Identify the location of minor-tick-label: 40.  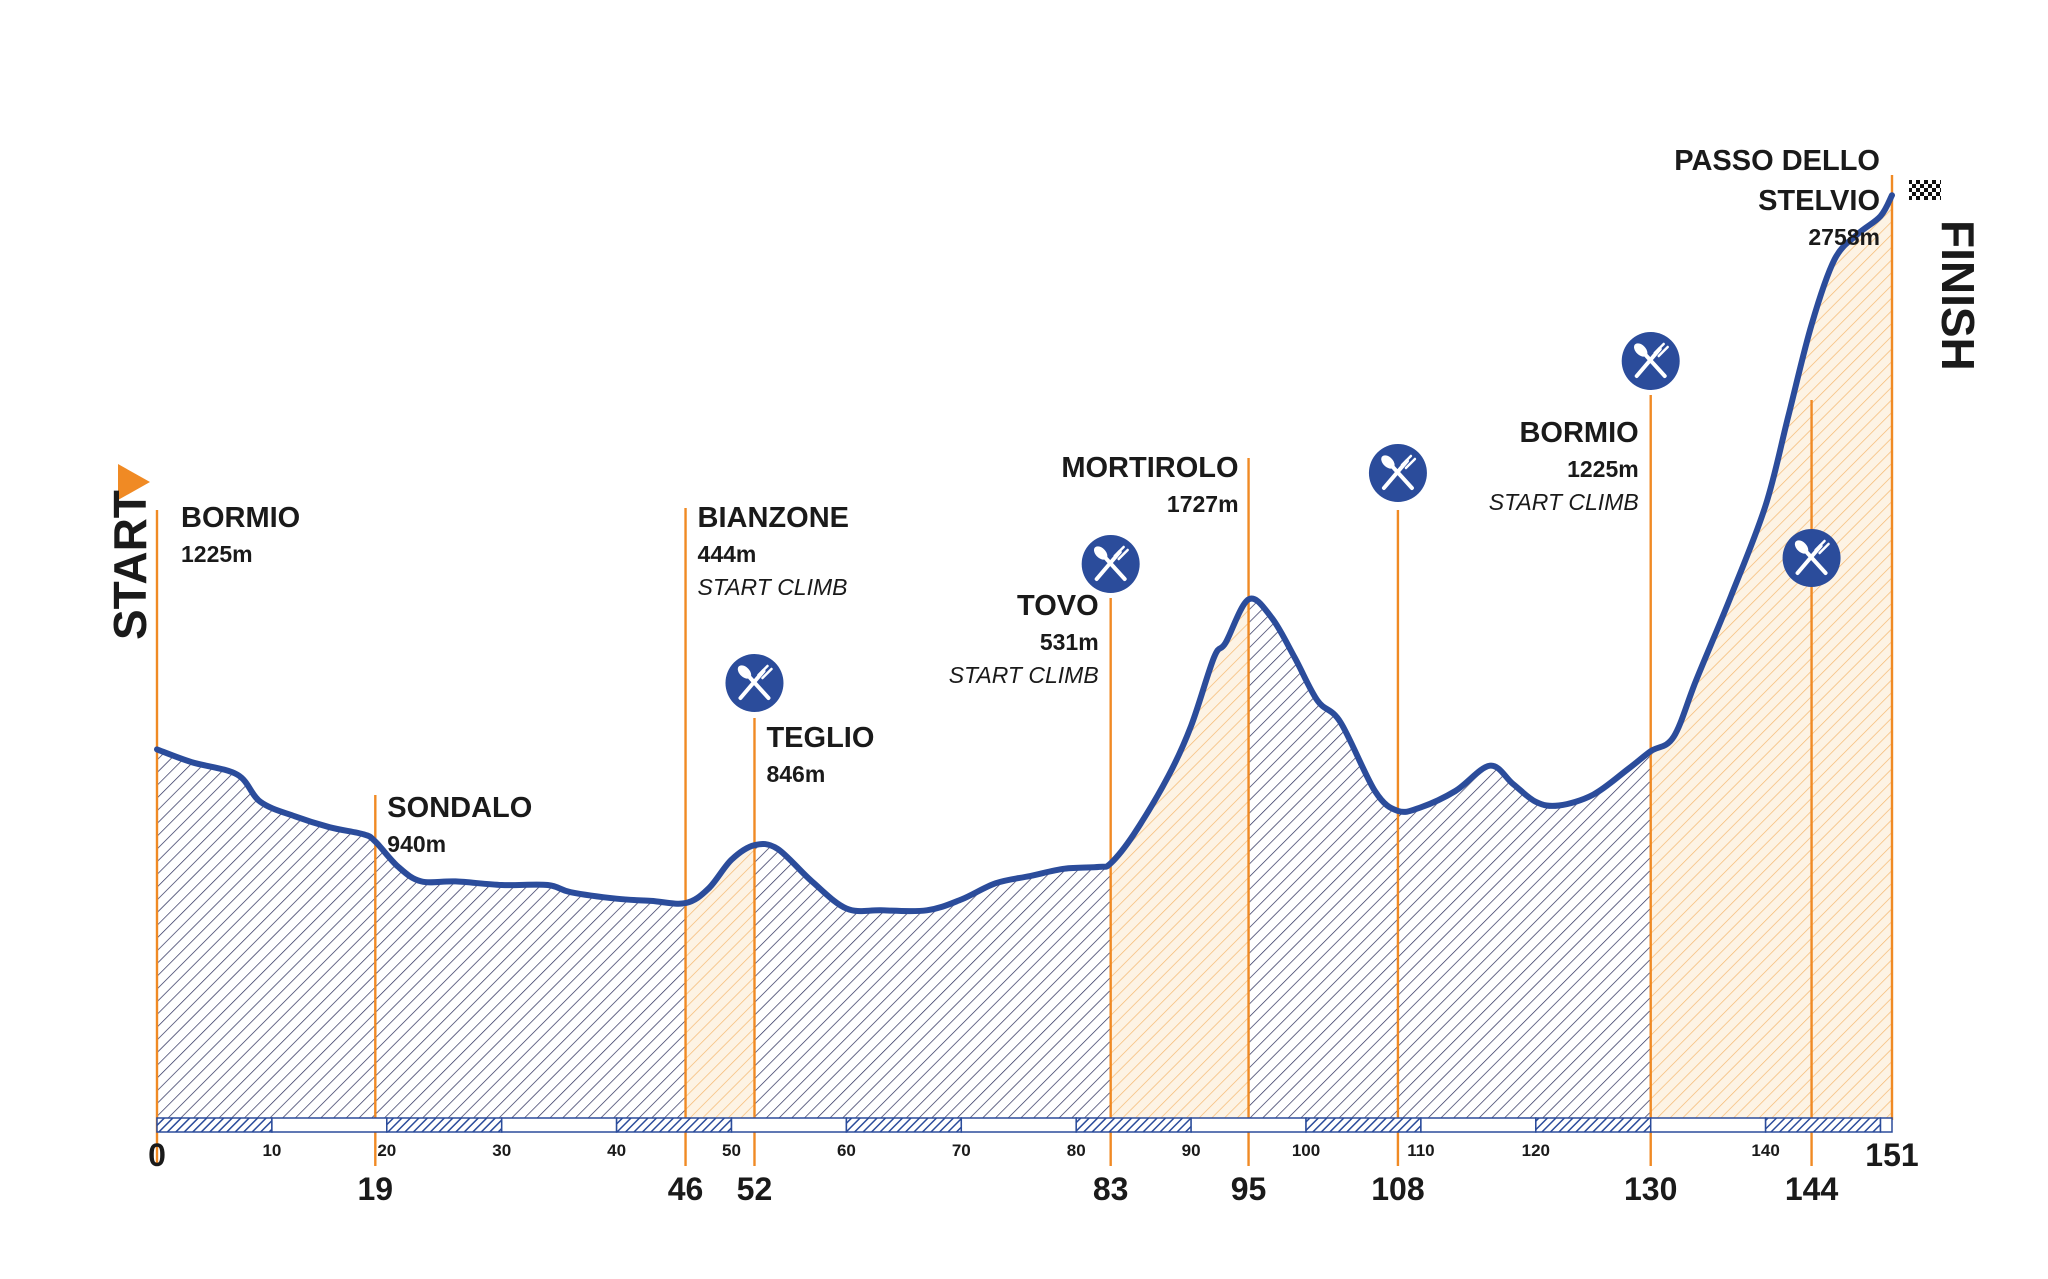
(616, 1150).